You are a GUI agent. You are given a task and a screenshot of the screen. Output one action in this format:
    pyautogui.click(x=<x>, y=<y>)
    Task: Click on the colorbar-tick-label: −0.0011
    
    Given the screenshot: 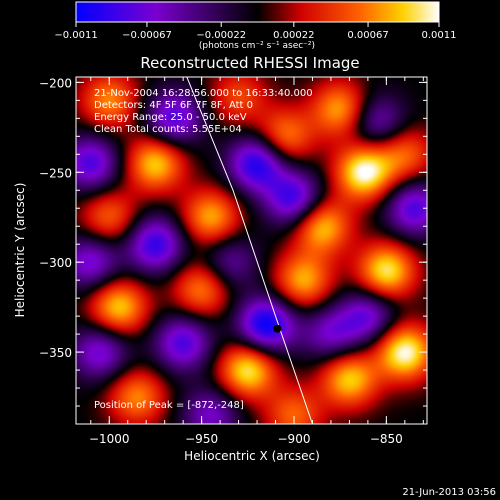 What is the action you would take?
    pyautogui.click(x=75, y=35)
    